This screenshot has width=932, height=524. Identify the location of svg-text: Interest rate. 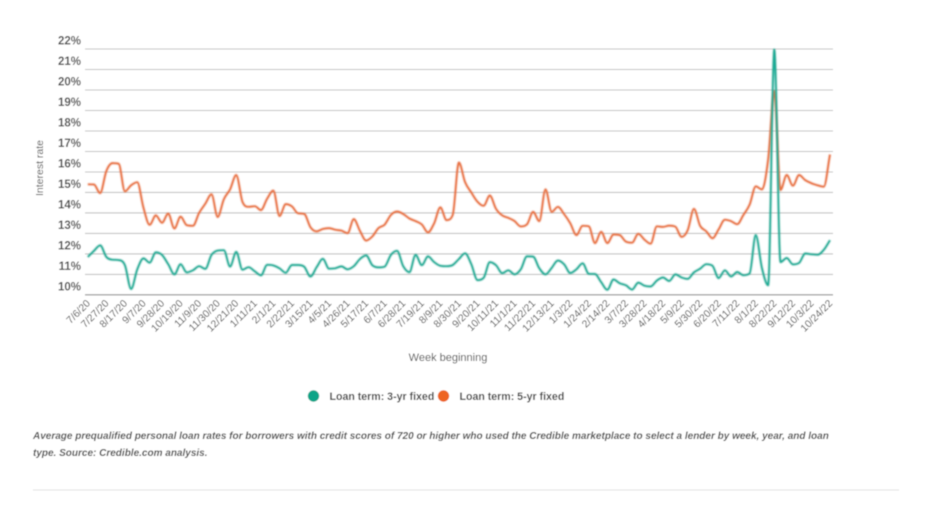
(40, 168).